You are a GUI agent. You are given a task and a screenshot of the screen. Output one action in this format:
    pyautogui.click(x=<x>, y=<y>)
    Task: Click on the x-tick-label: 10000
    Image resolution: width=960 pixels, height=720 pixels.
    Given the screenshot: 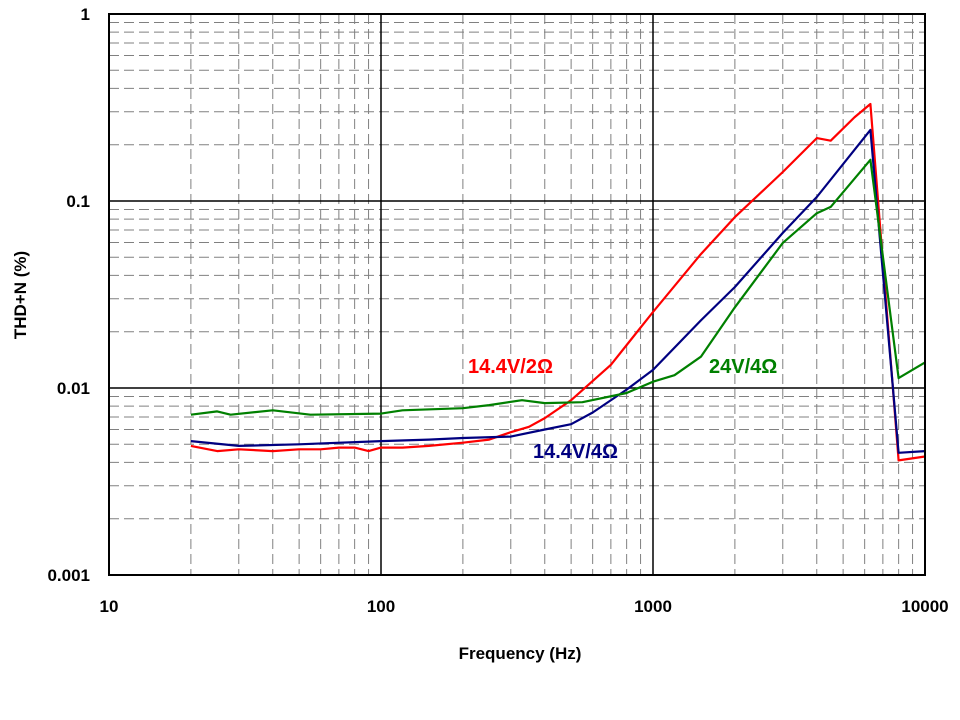 What is the action you would take?
    pyautogui.click(x=924, y=606)
    